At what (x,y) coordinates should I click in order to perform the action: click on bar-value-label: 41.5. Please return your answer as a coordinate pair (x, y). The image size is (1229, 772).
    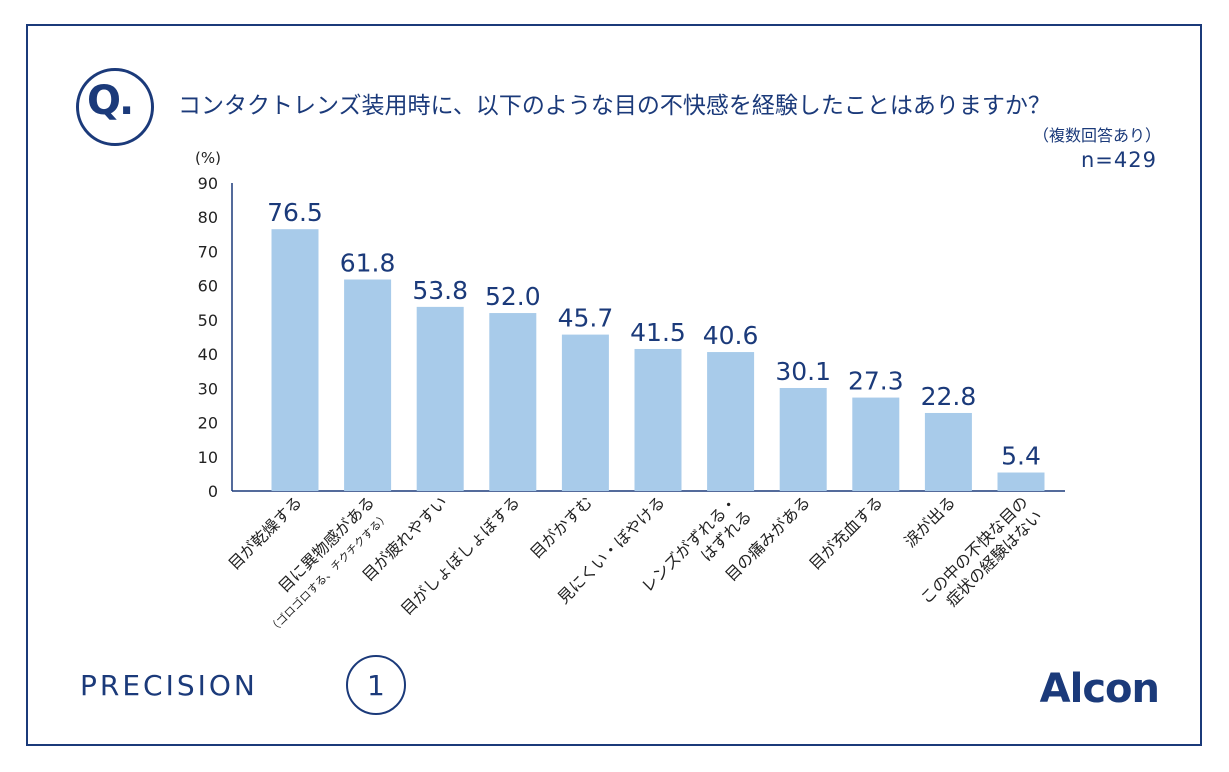
    Looking at the image, I should click on (658, 332).